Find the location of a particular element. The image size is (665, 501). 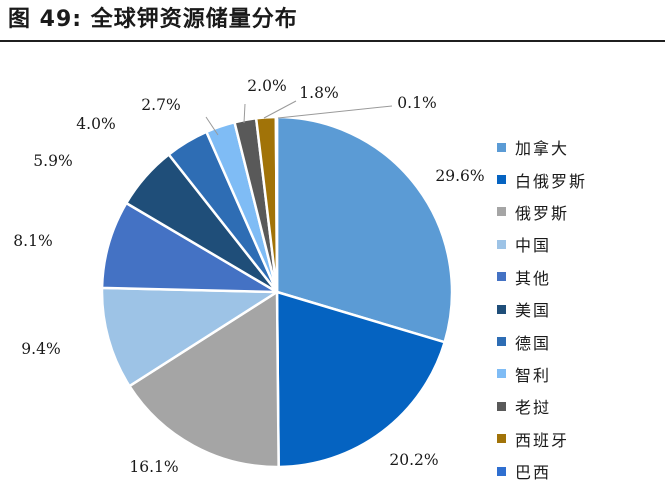

legend-item-6: 美国 is located at coordinates (577, 309).